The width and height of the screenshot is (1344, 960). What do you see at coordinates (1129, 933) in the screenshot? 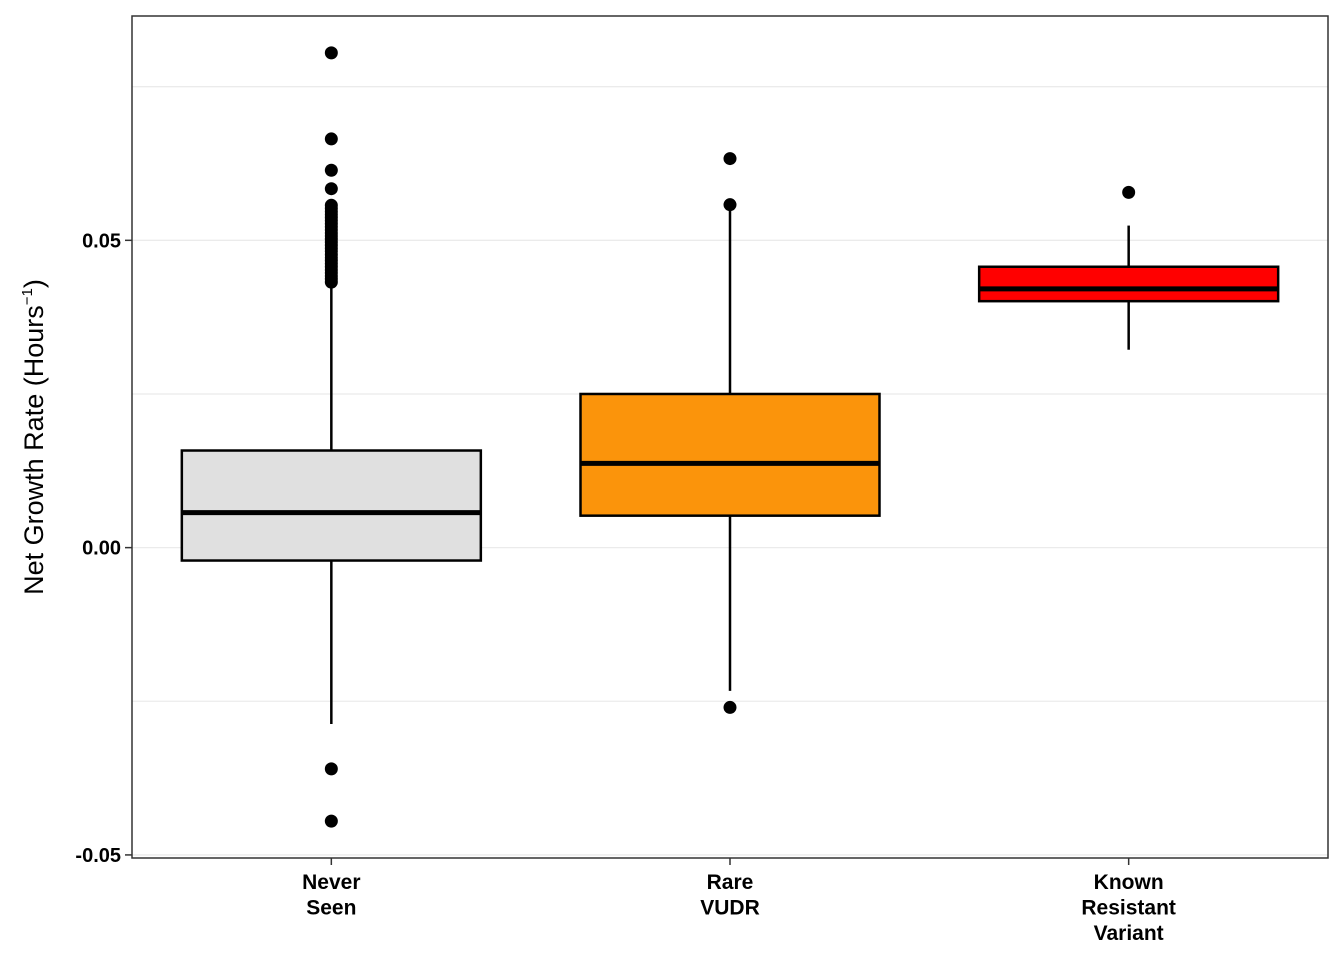
I see `x-tick-label-line: Variant` at bounding box center [1129, 933].